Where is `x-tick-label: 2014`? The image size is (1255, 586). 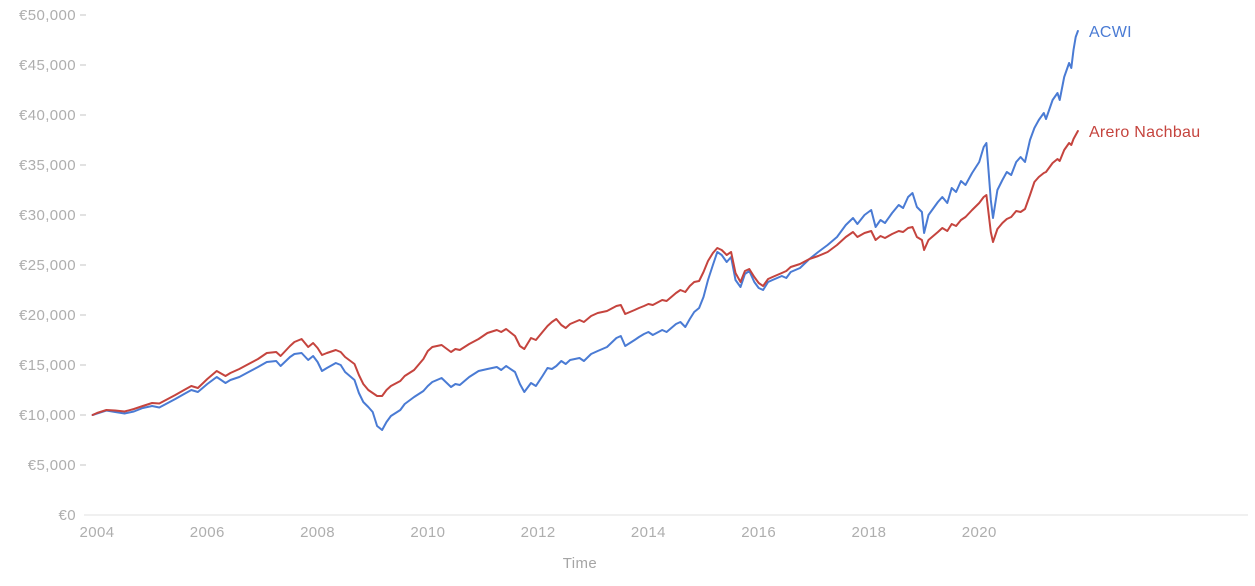
x-tick-label: 2014 is located at coordinates (648, 532).